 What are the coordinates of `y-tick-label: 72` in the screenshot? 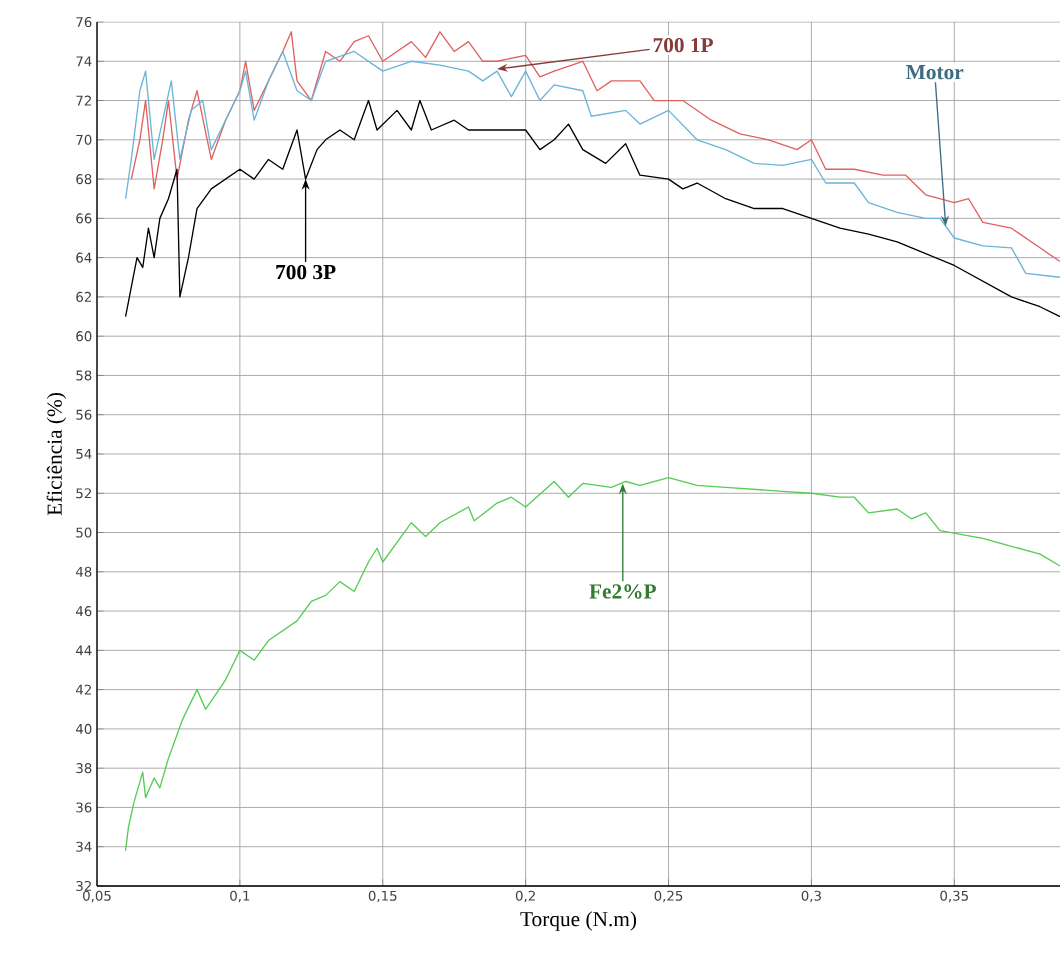 It's located at (83, 100).